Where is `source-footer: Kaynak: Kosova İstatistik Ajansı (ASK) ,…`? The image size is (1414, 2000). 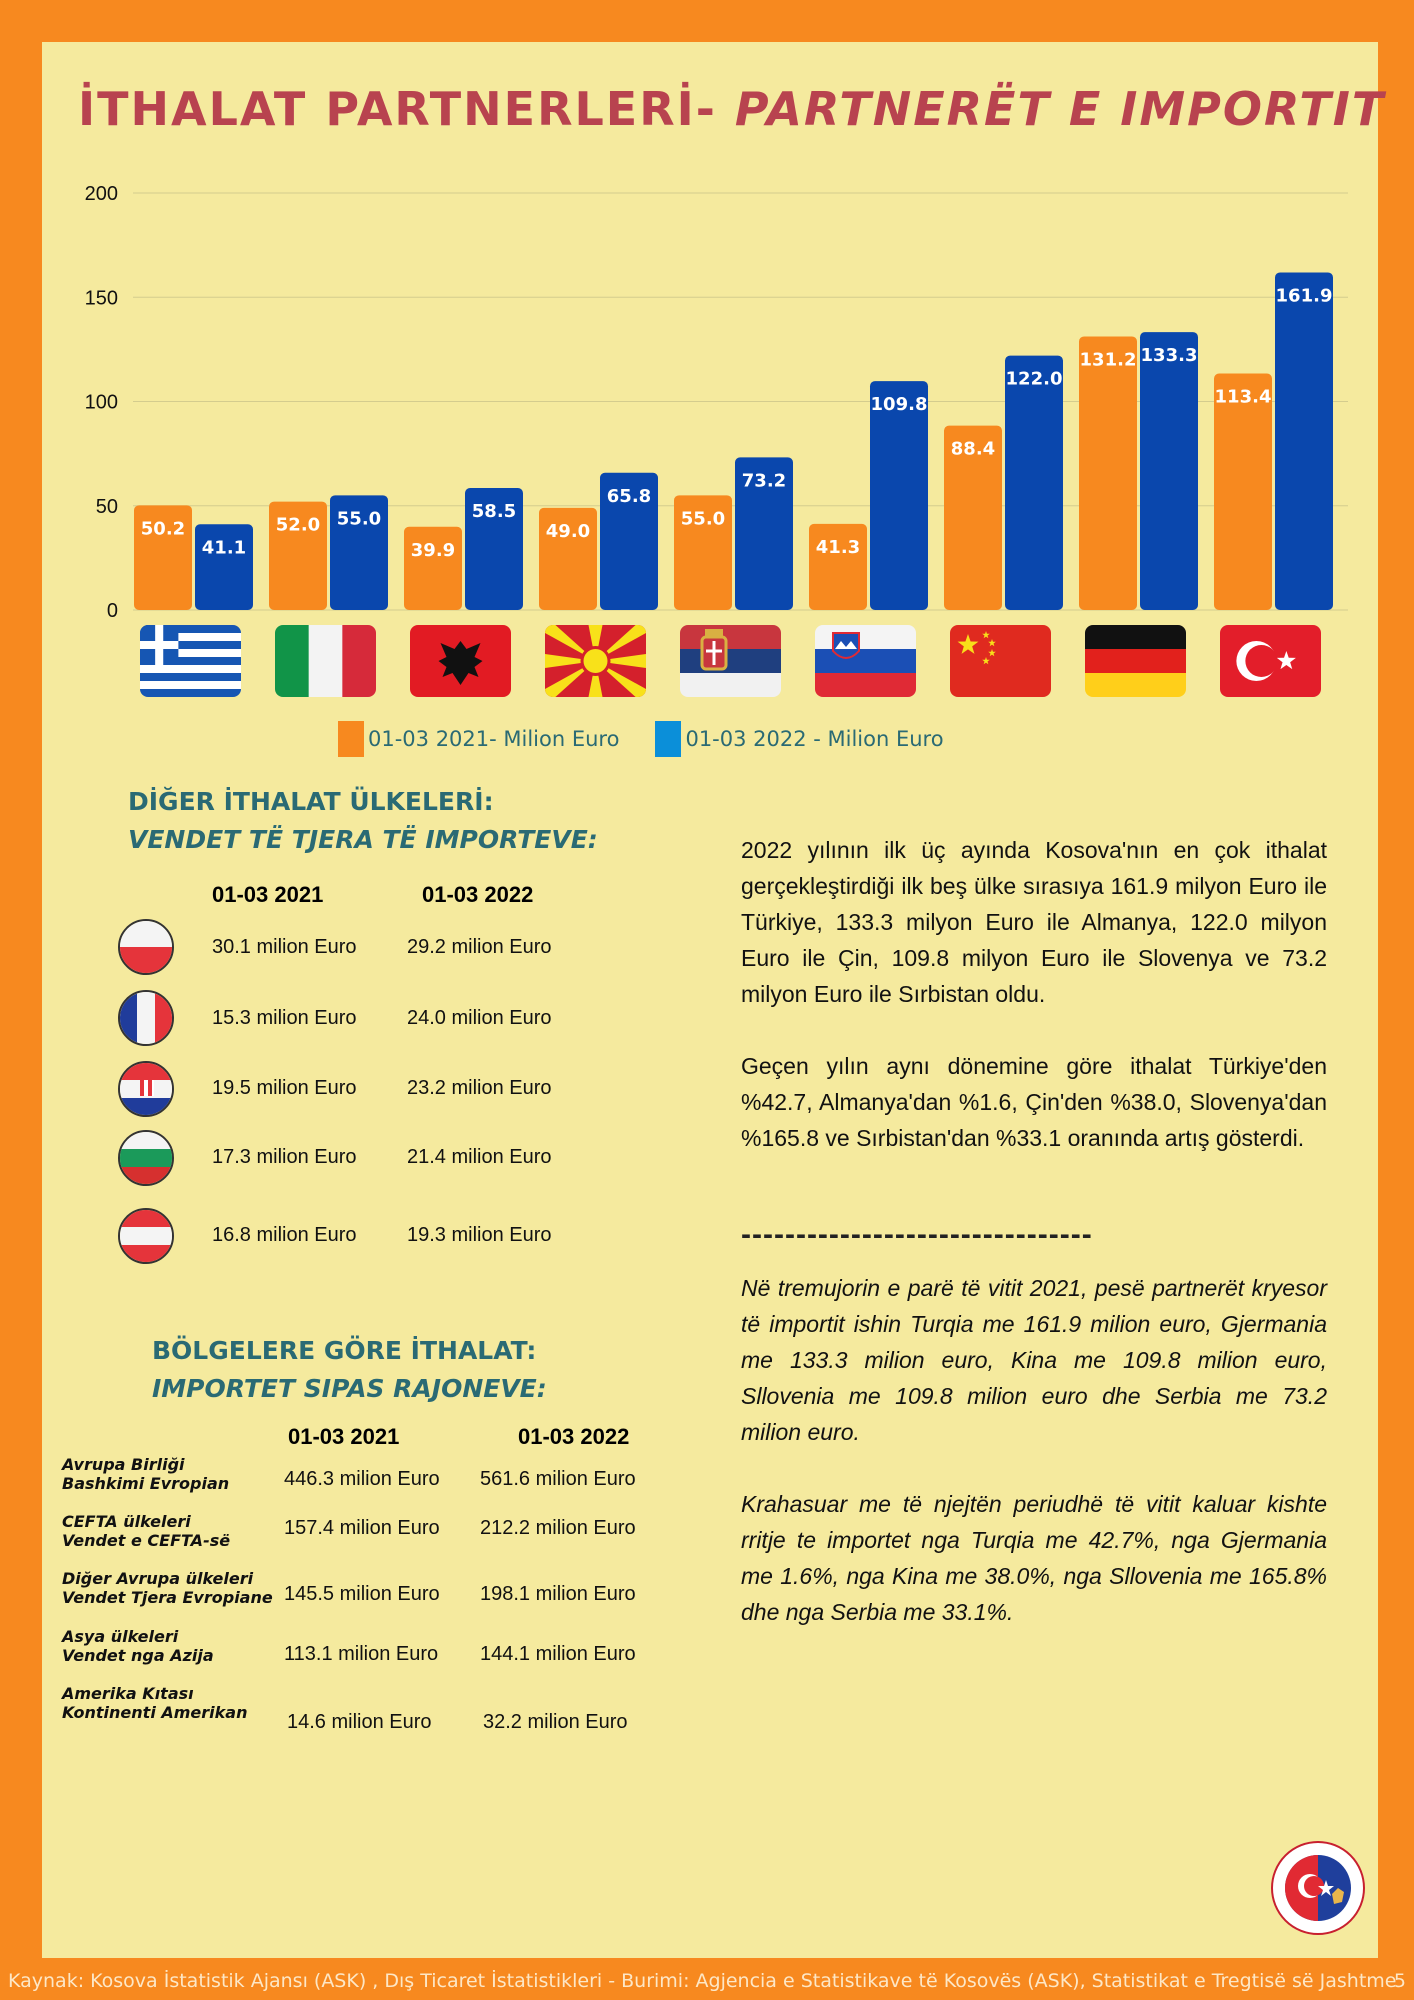
source-footer: Kaynak: Kosova İstatistik Ajansı (ASK) ,… is located at coordinates (707, 1981).